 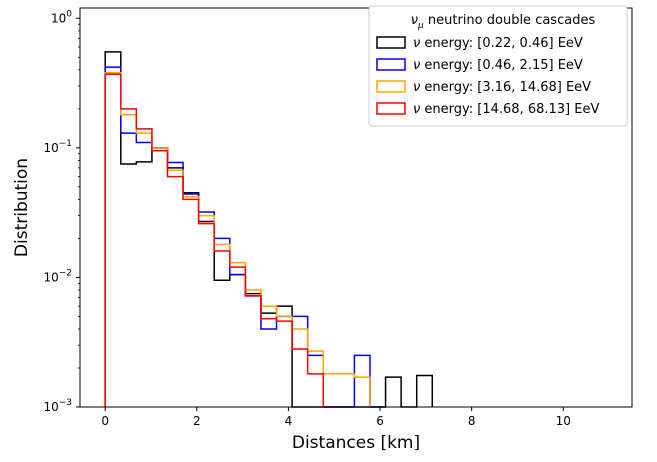 What do you see at coordinates (563, 421) in the screenshot?
I see `x-tick-label: 10` at bounding box center [563, 421].